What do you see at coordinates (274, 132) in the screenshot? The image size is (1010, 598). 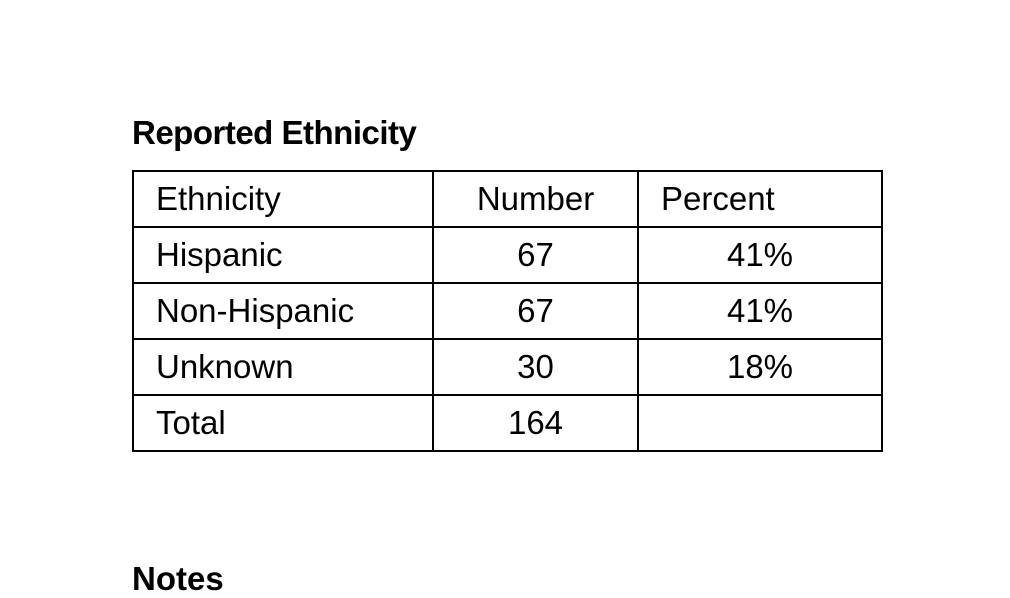 I see `table-title: Reported Ethnicity` at bounding box center [274, 132].